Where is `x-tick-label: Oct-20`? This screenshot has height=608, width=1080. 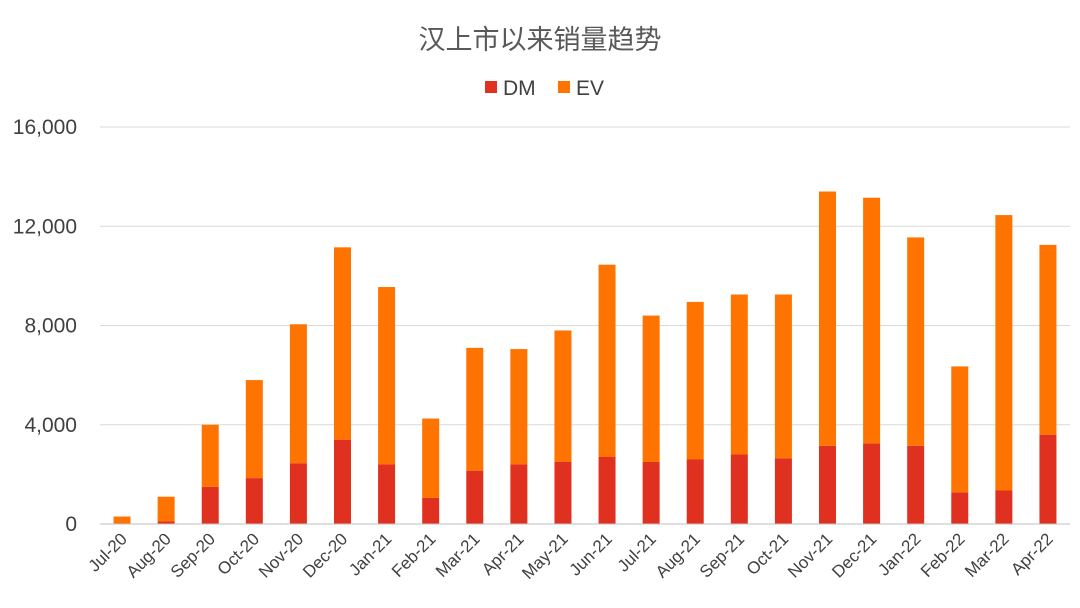 x-tick-label: Oct-20 is located at coordinates (239, 554).